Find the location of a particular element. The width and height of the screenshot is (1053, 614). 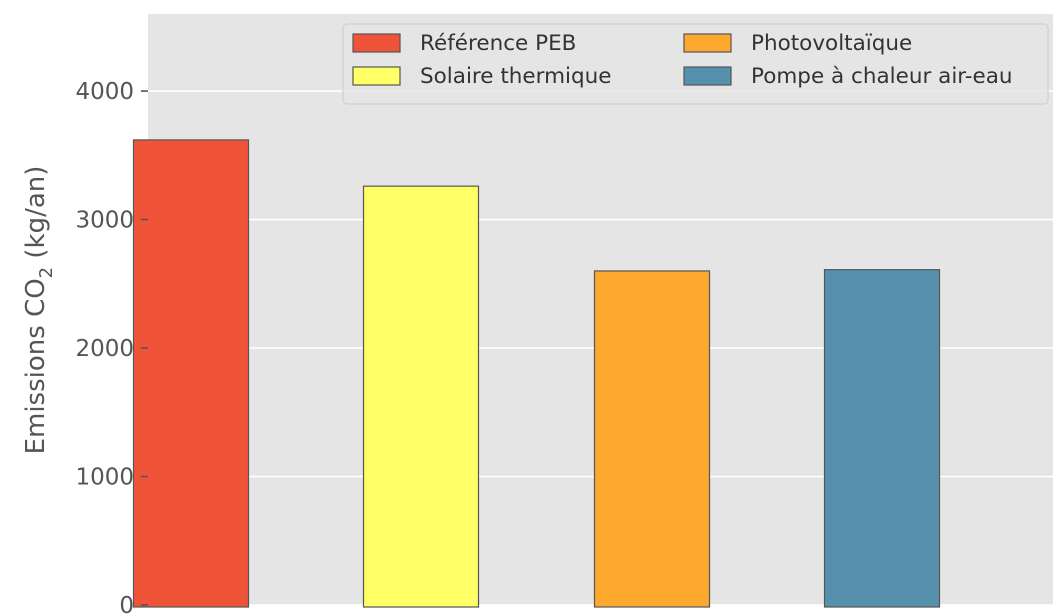

y-axis-label: Emissions CO2 (kg/an) is located at coordinates (39, 310).